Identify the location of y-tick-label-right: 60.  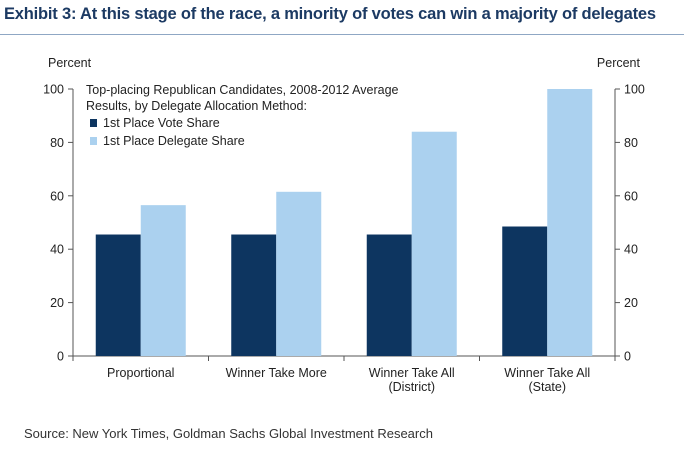
(631, 196).